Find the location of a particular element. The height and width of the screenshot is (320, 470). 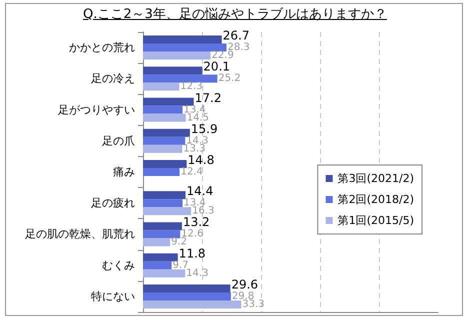

data-label: 9.7 is located at coordinates (180, 265).